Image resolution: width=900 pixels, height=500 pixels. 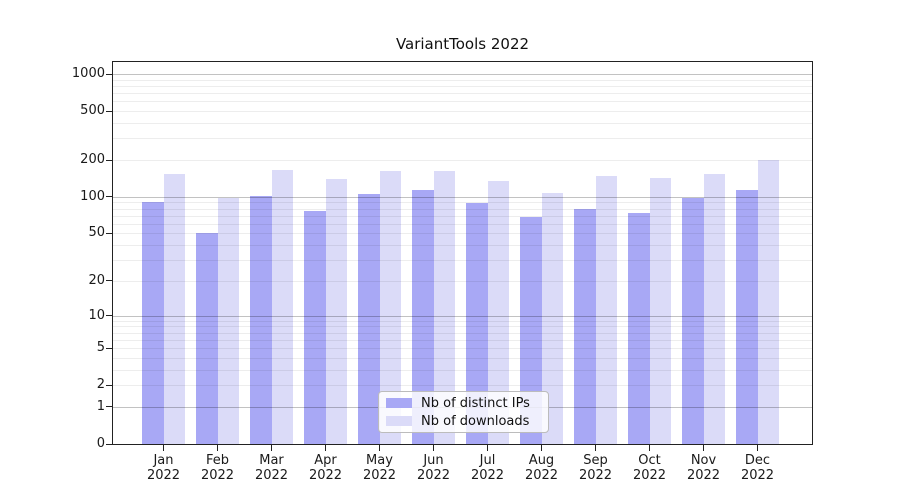 What do you see at coordinates (153, 323) in the screenshot?
I see `bar-distinct-ips-jan` at bounding box center [153, 323].